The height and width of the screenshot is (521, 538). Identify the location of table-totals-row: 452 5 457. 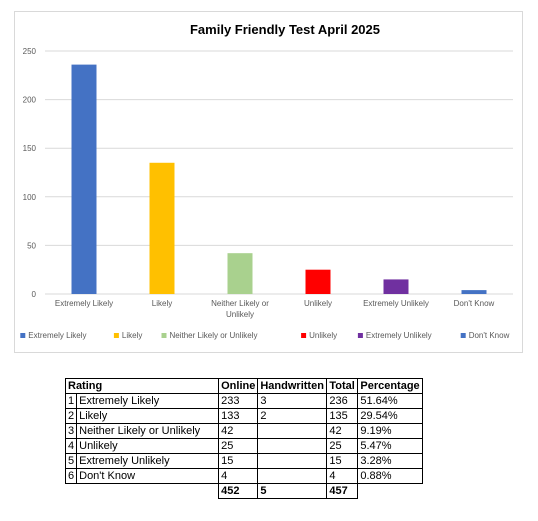
(244, 491).